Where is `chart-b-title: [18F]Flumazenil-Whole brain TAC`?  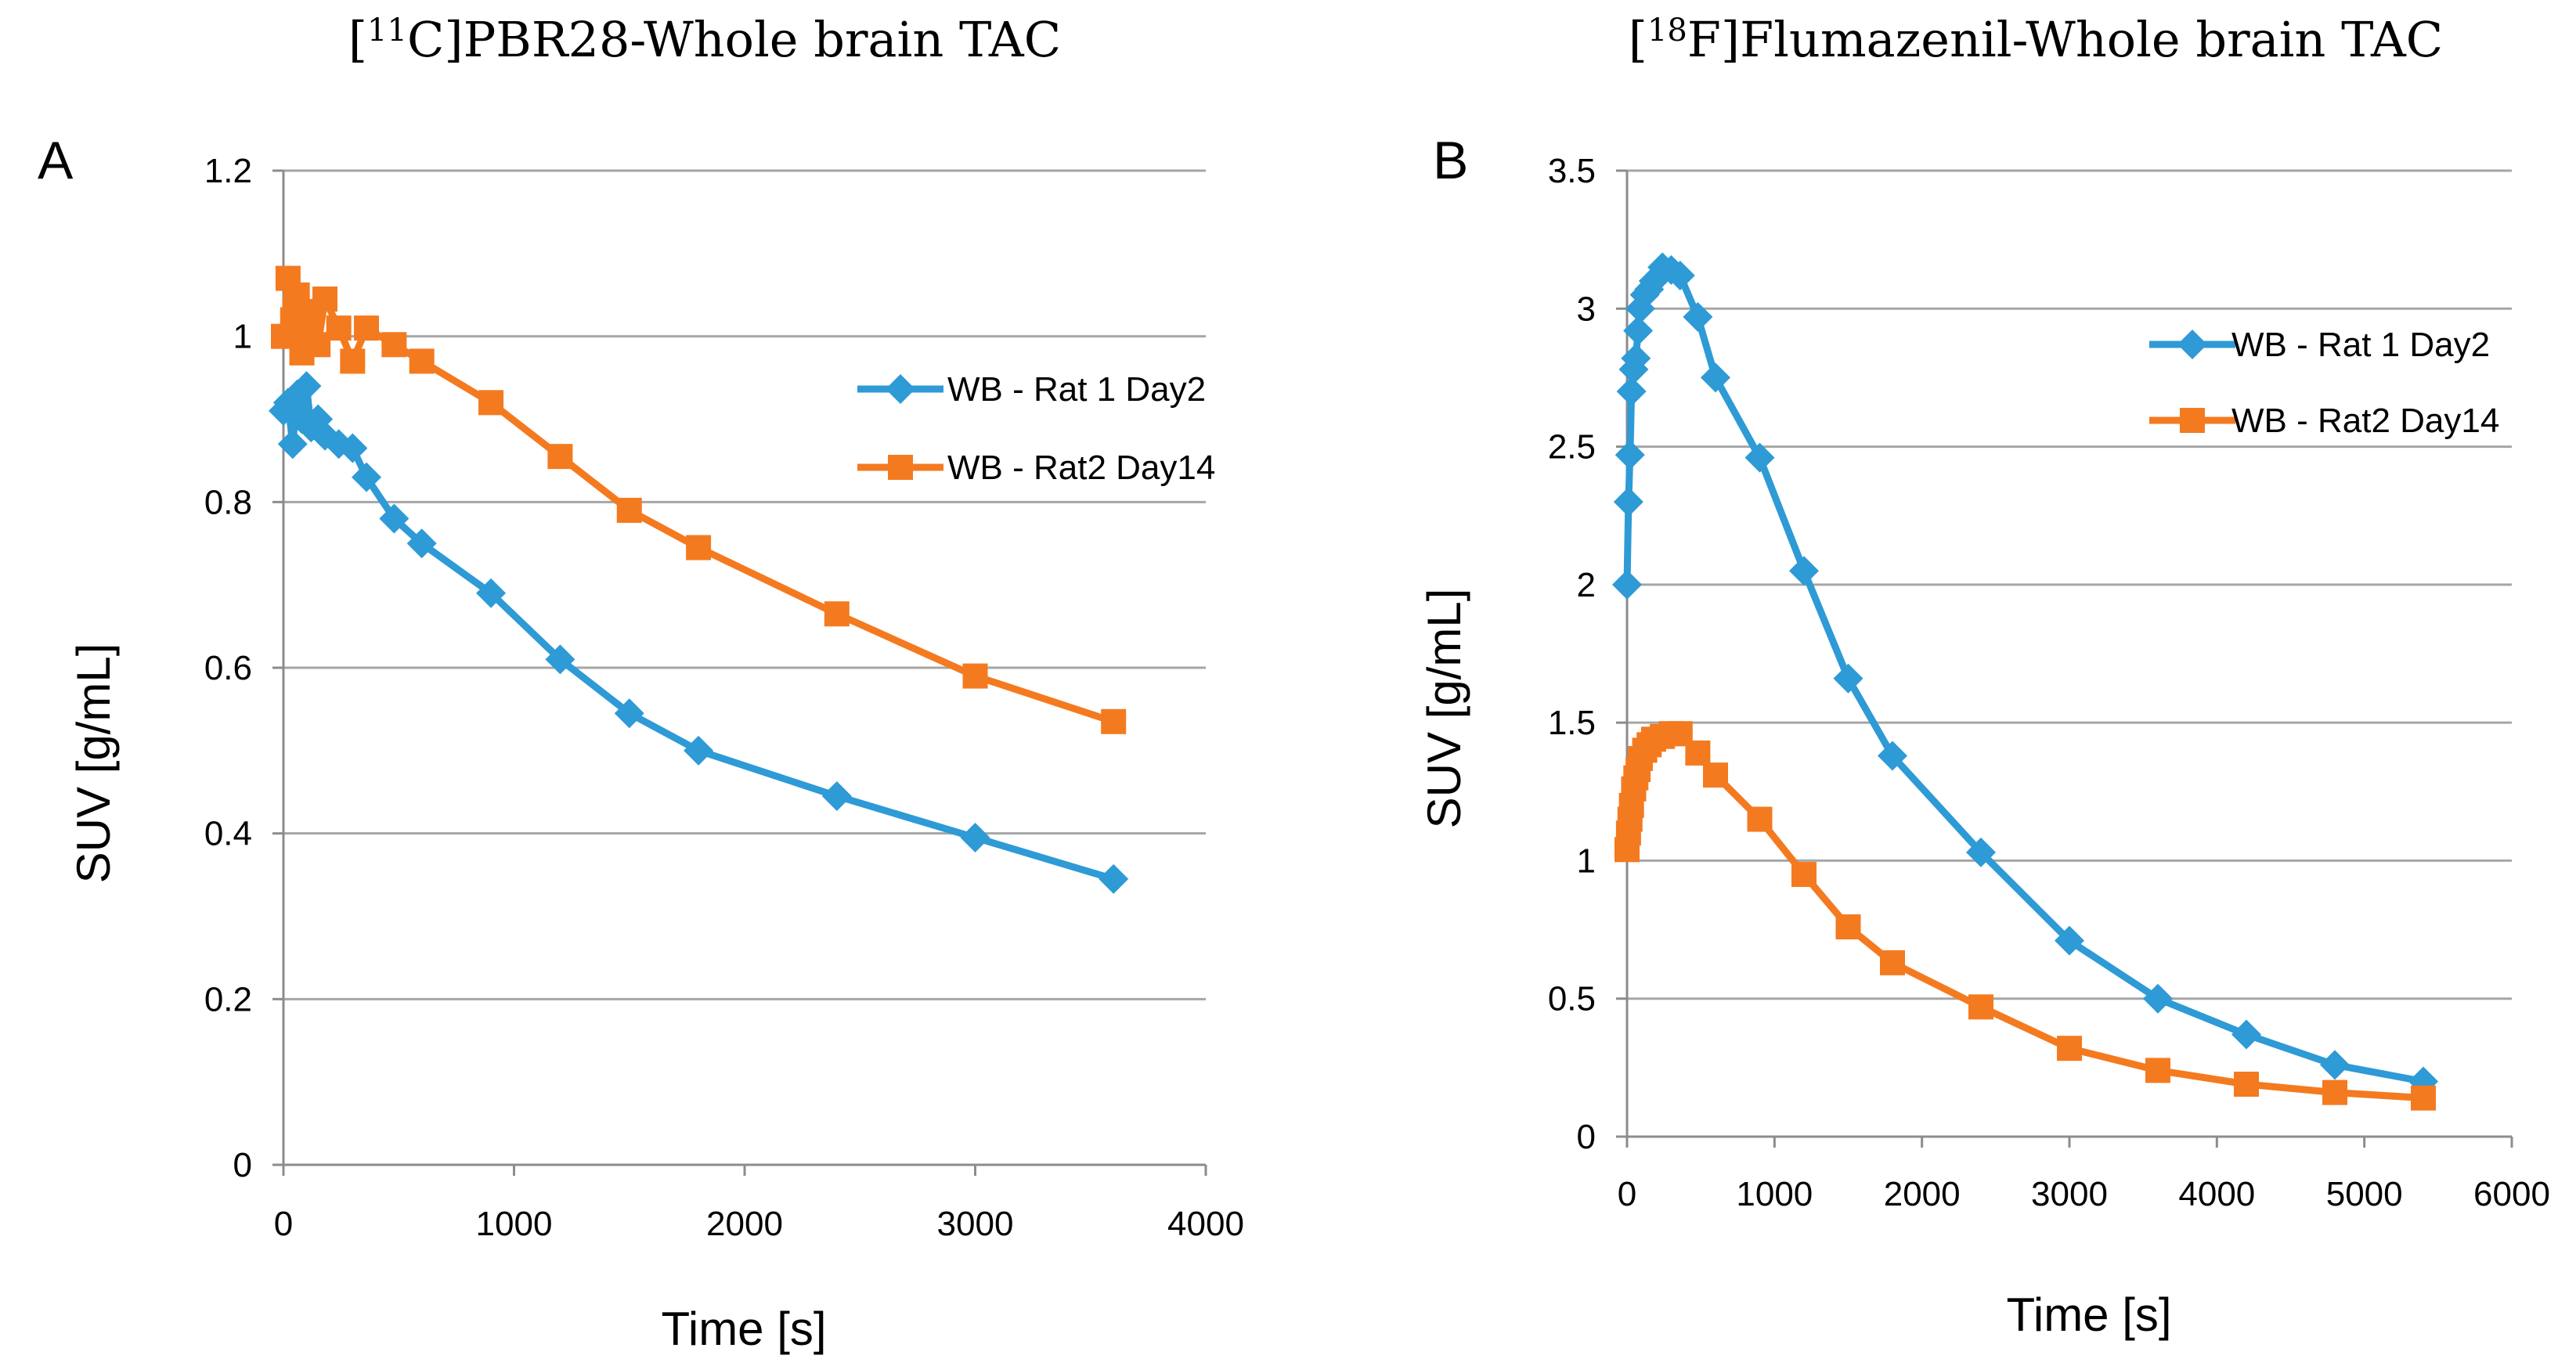
chart-b-title: [18F]Flumazenil-Whole brain TAC is located at coordinates (2036, 39).